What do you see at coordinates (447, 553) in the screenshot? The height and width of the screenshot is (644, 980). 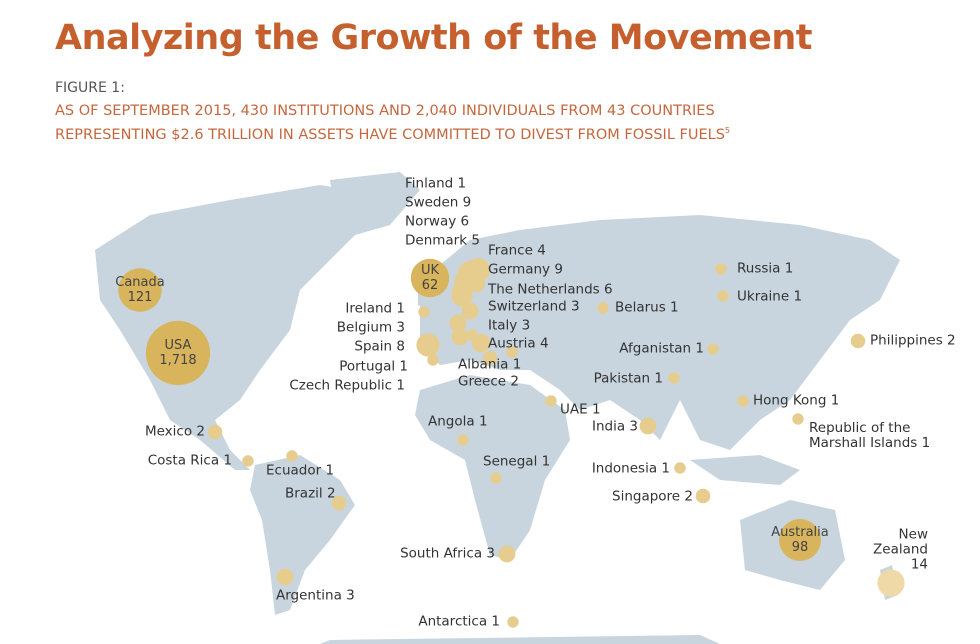 I see `country-label: South Africa 3` at bounding box center [447, 553].